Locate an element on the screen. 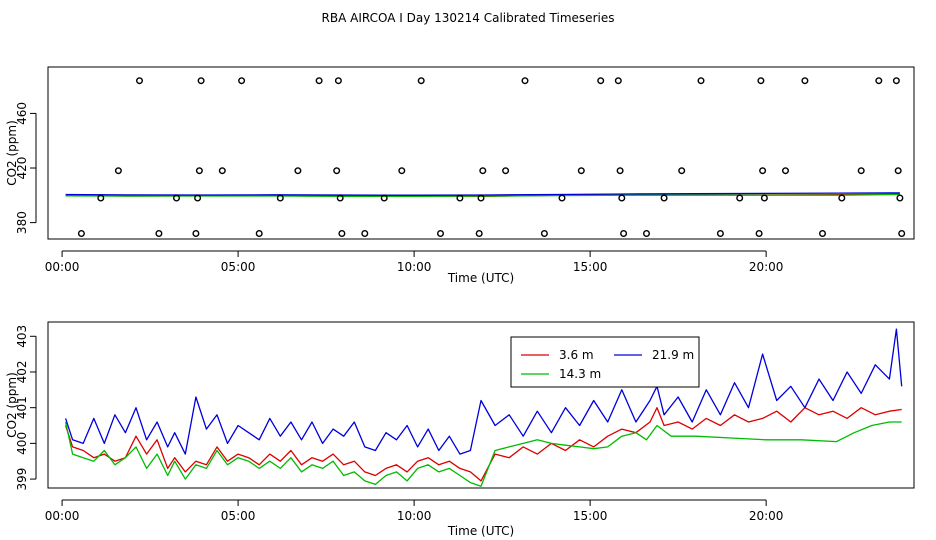  bottom-y-label: CO2 (ppm) is located at coordinates (12, 405).